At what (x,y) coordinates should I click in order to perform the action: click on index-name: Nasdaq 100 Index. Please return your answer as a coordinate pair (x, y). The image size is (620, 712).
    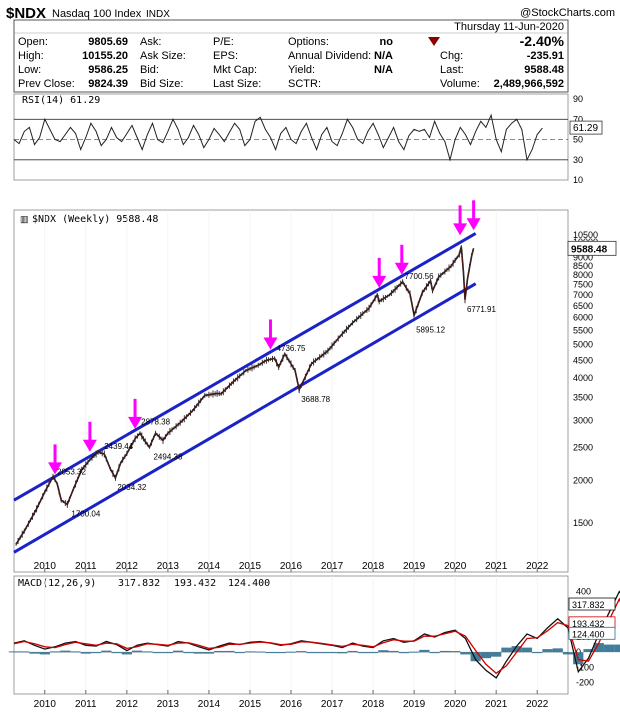
    Looking at the image, I should click on (97, 14).